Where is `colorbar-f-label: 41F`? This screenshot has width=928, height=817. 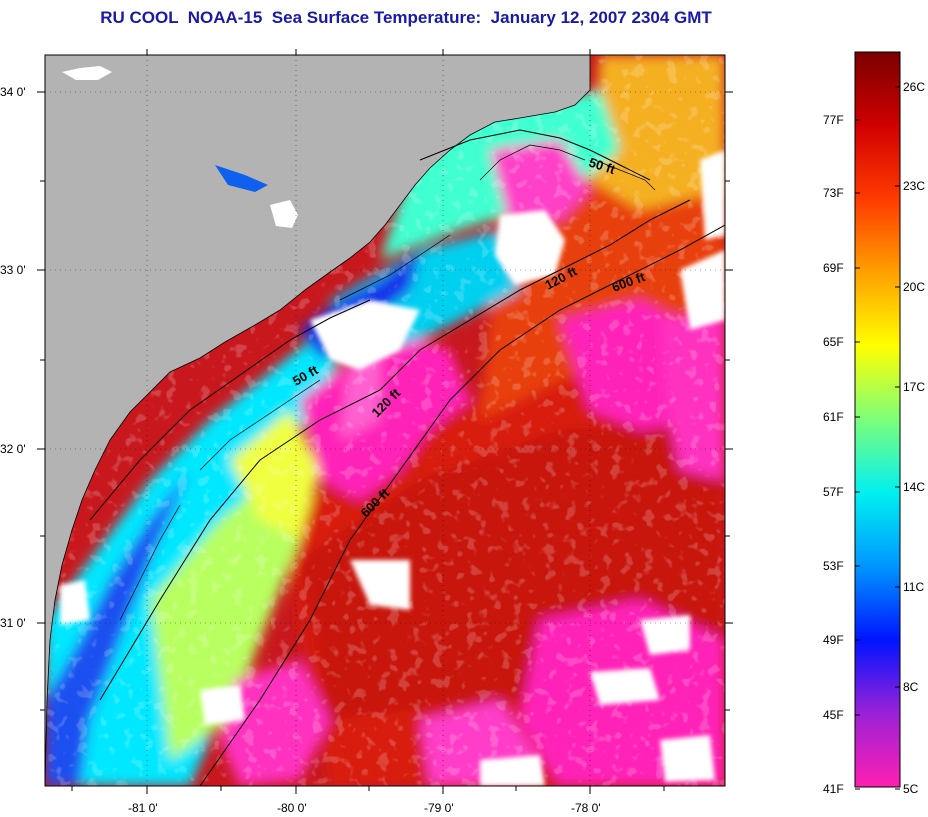 colorbar-f-label: 41F is located at coordinates (833, 789).